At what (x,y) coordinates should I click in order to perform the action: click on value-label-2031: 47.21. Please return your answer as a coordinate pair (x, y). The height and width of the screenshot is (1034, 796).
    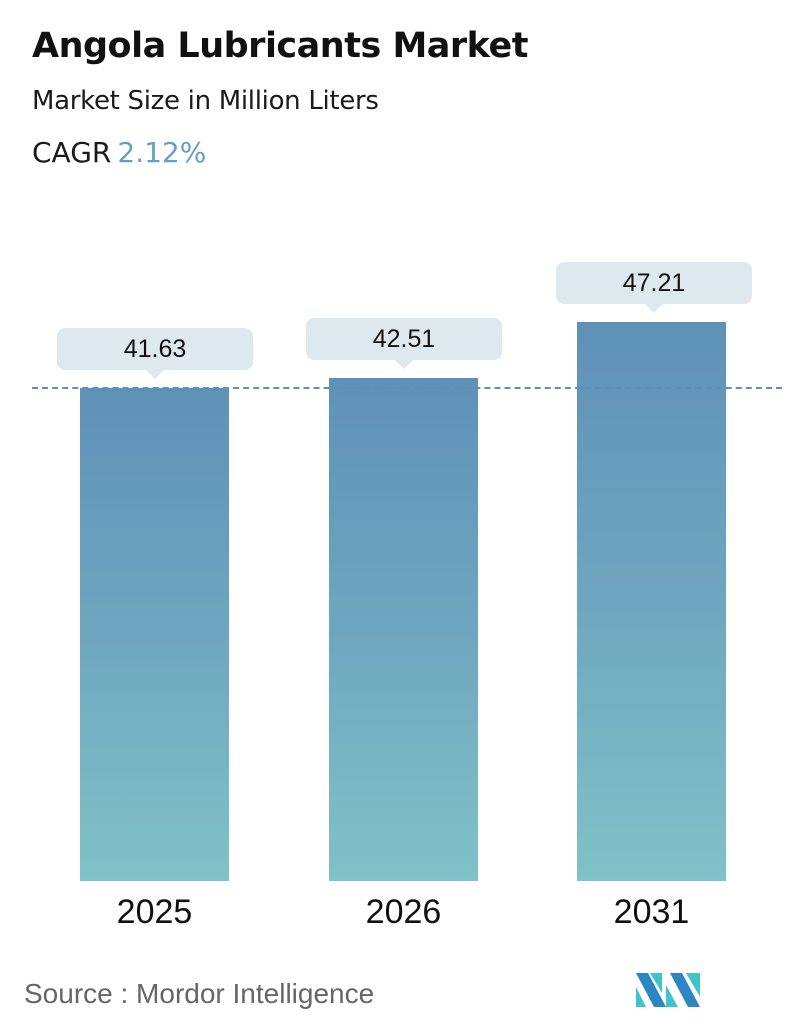
    Looking at the image, I should click on (654, 287).